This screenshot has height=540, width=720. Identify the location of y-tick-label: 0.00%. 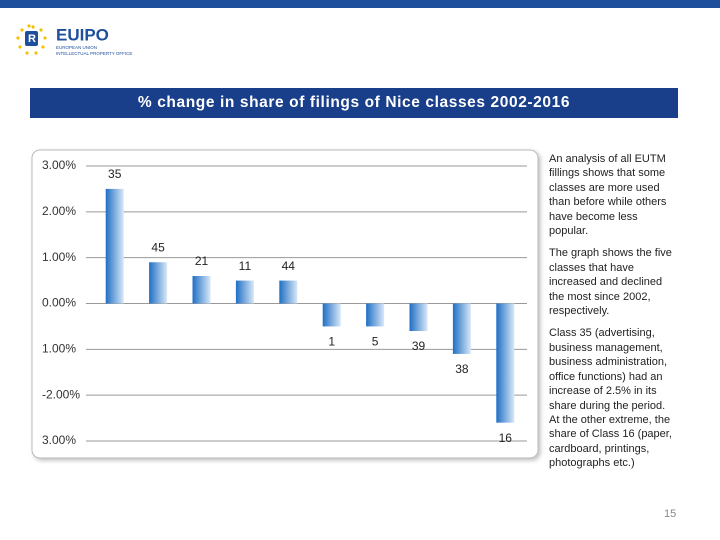
(59, 303).